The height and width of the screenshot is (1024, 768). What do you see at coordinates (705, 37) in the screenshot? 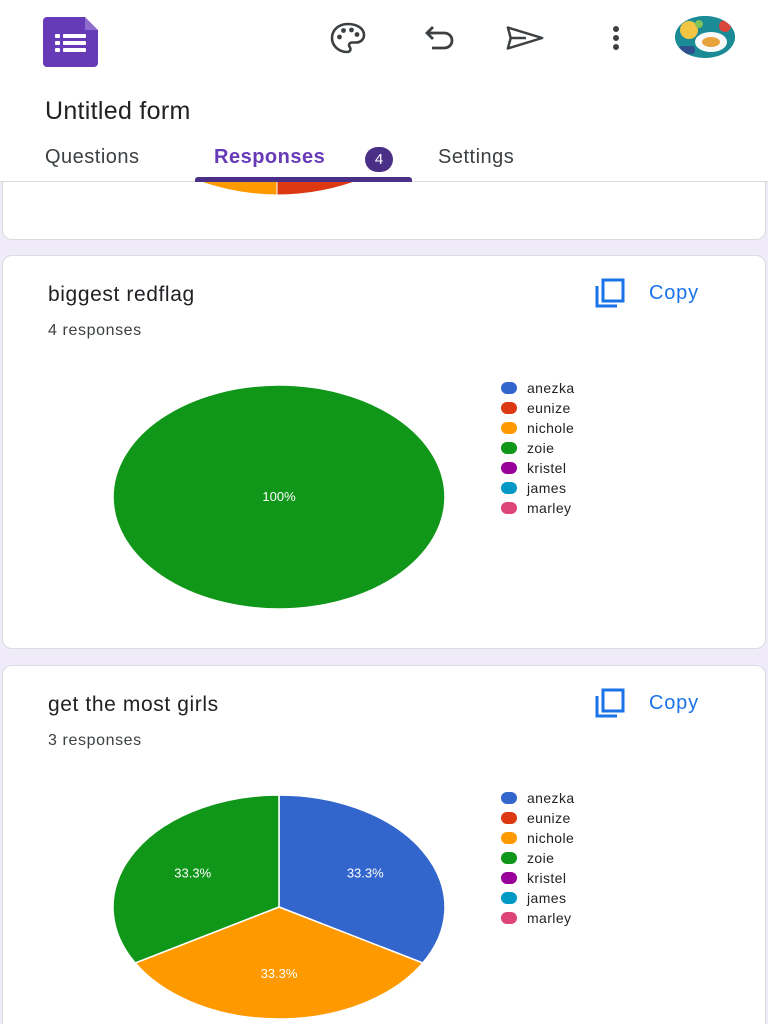
I see `avatar` at bounding box center [705, 37].